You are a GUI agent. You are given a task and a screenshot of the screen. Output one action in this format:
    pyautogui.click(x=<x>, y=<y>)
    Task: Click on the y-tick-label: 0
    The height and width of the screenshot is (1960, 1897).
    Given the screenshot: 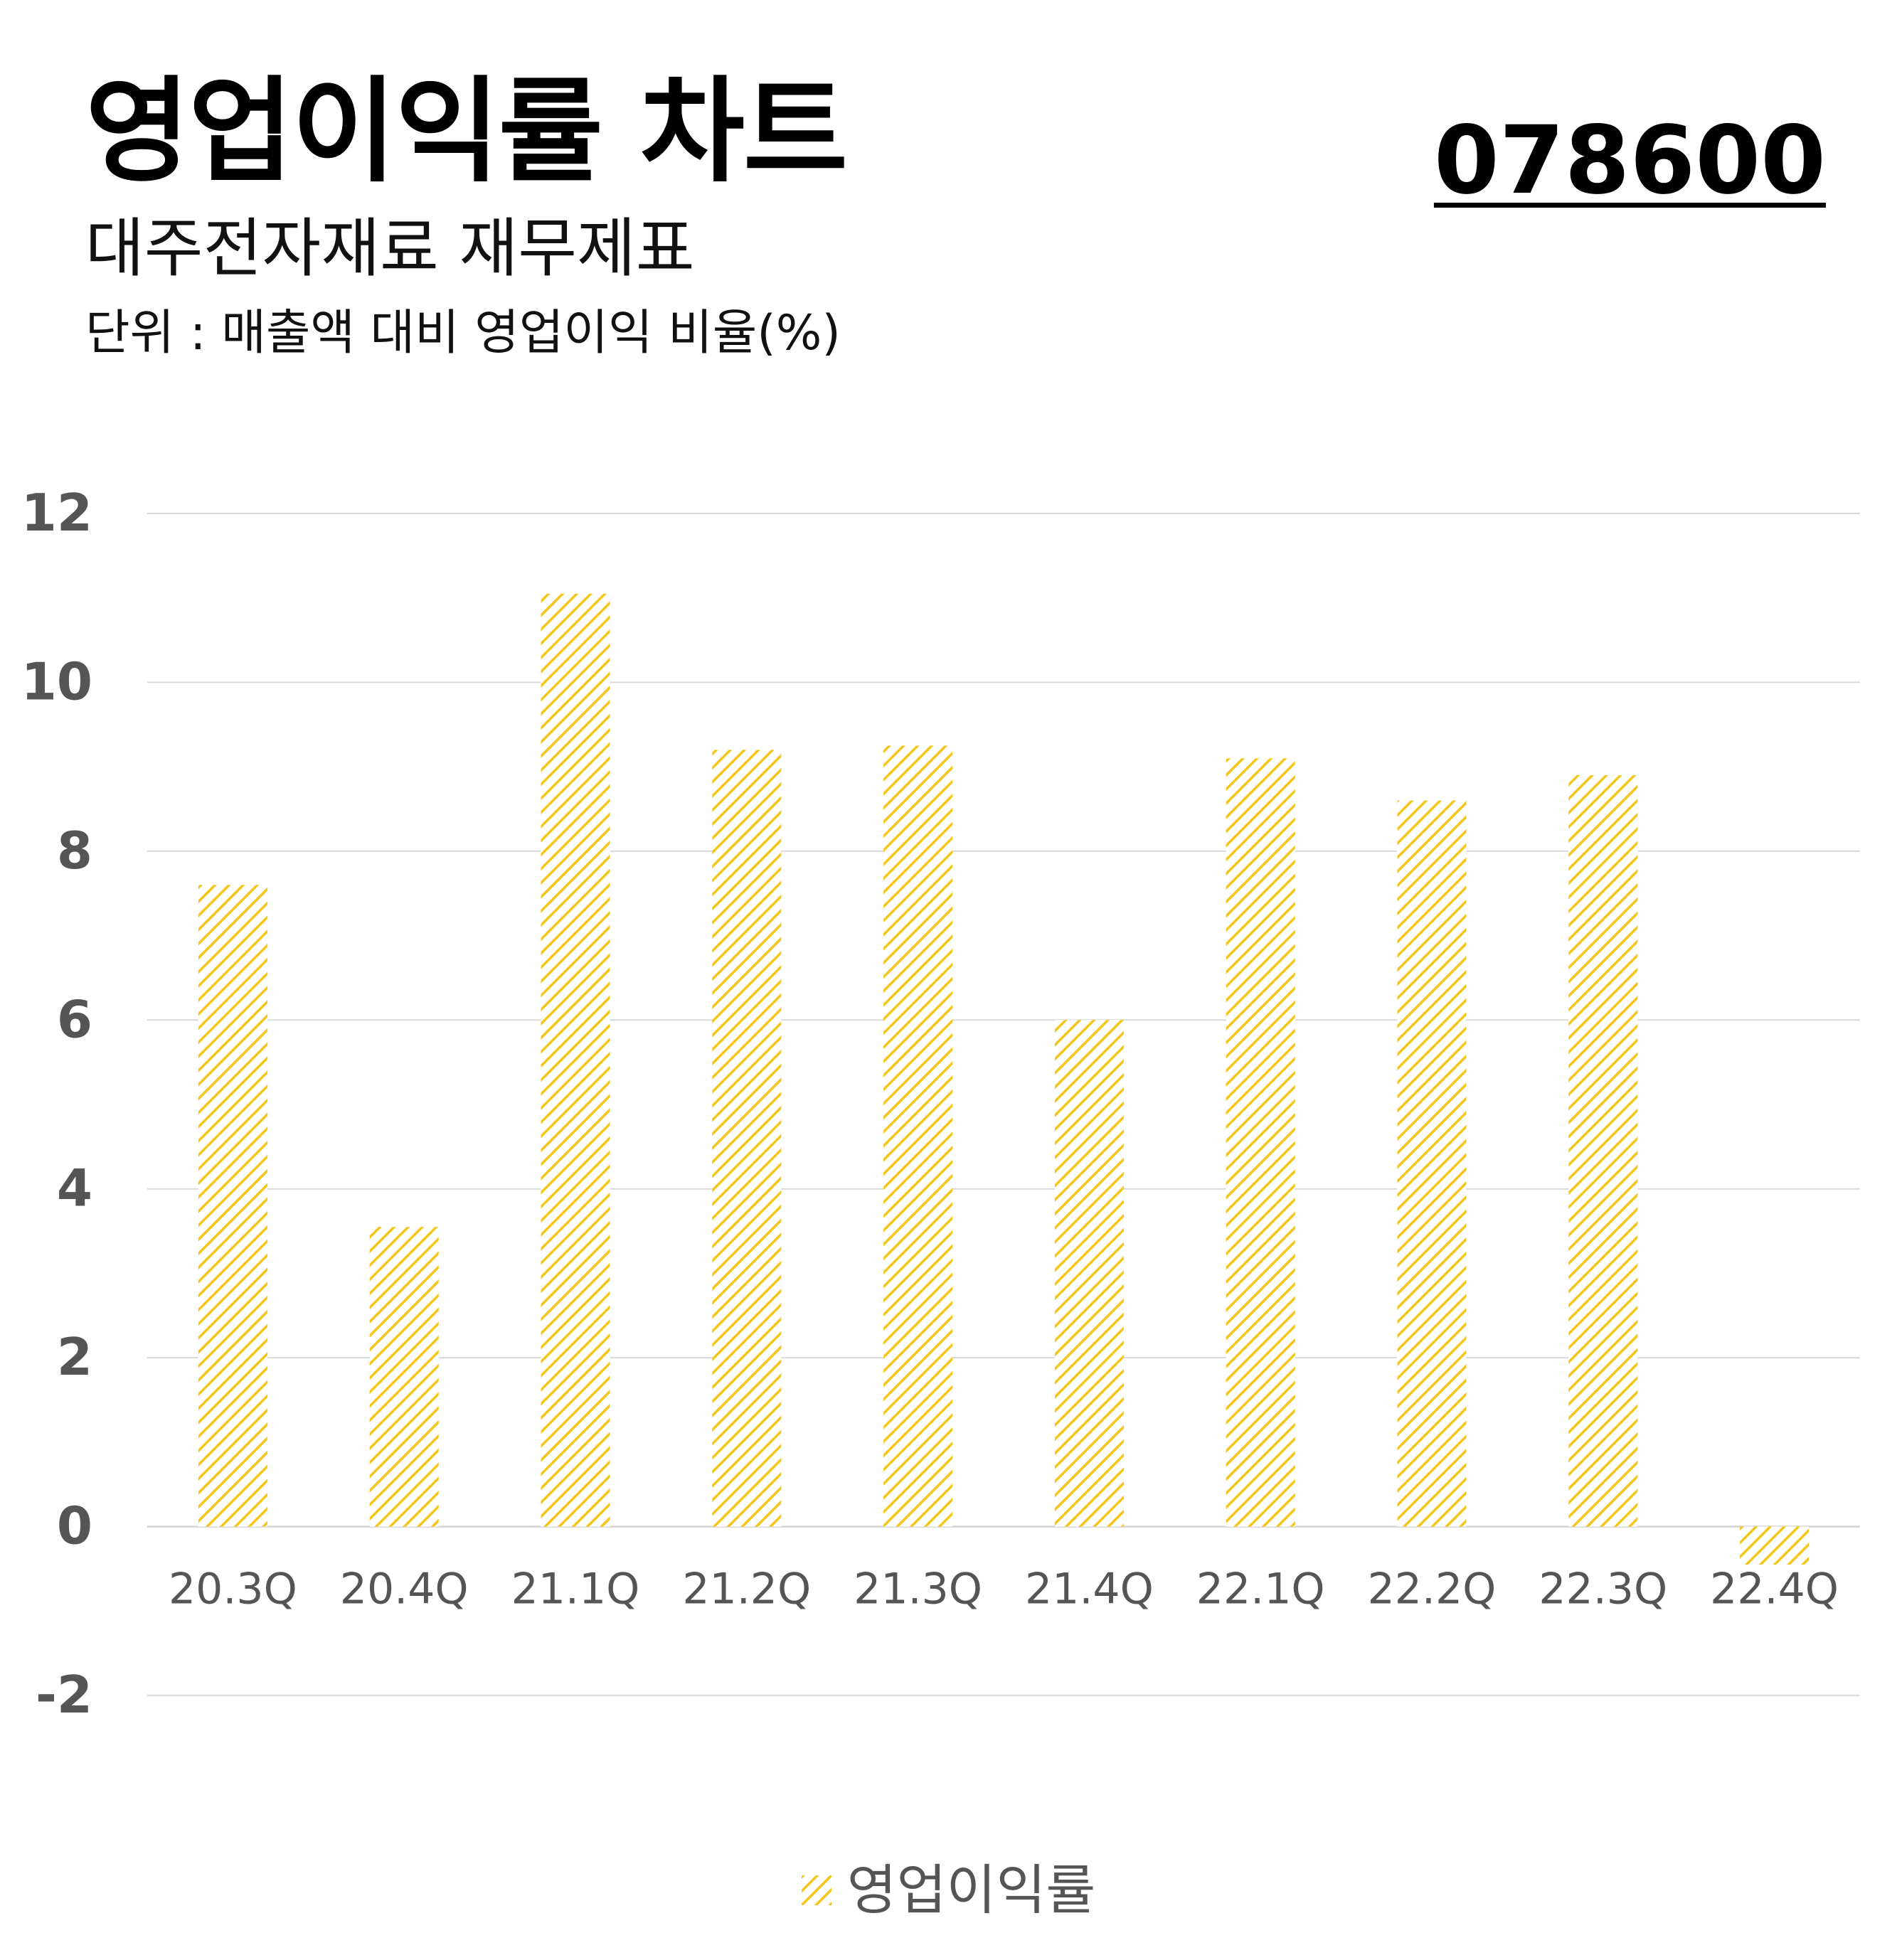 What is the action you would take?
    pyautogui.click(x=75, y=1526)
    